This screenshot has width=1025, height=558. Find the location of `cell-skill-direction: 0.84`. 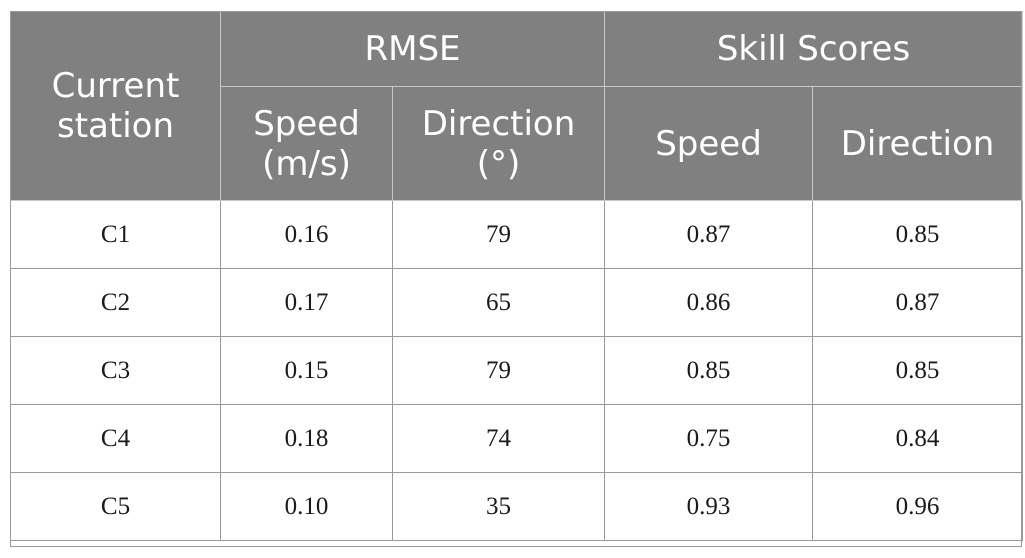

cell-skill-direction: 0.84 is located at coordinates (917, 438).